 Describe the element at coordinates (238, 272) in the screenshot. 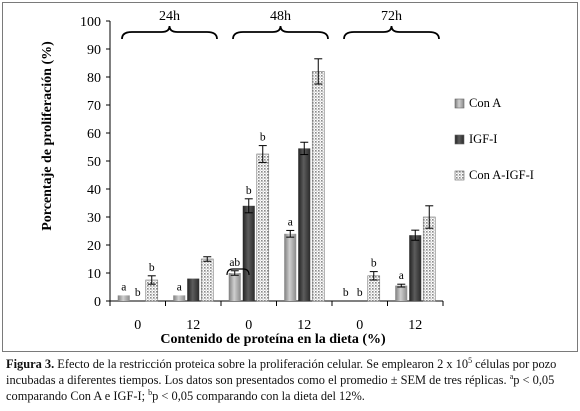

I see `group-brace` at that location.